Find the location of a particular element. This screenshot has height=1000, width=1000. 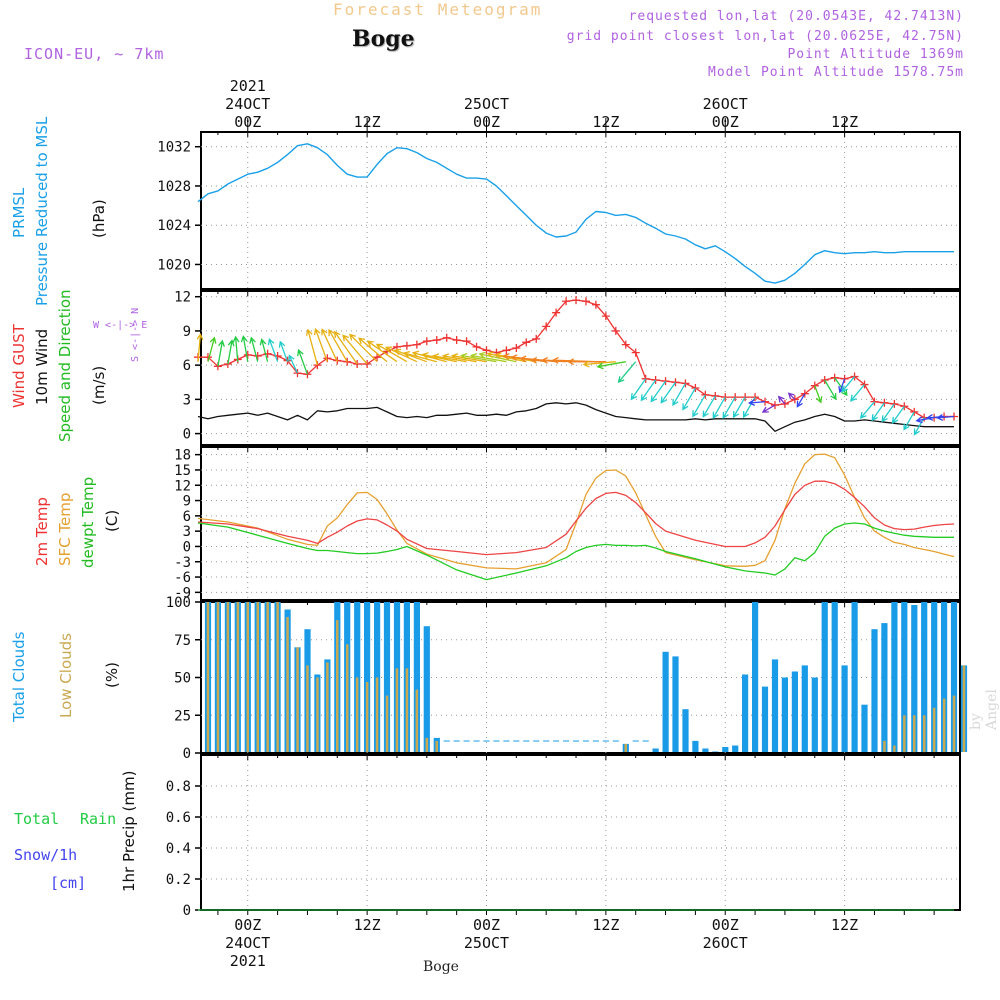

precip-ytick-label: 0.6 is located at coordinates (178, 818).